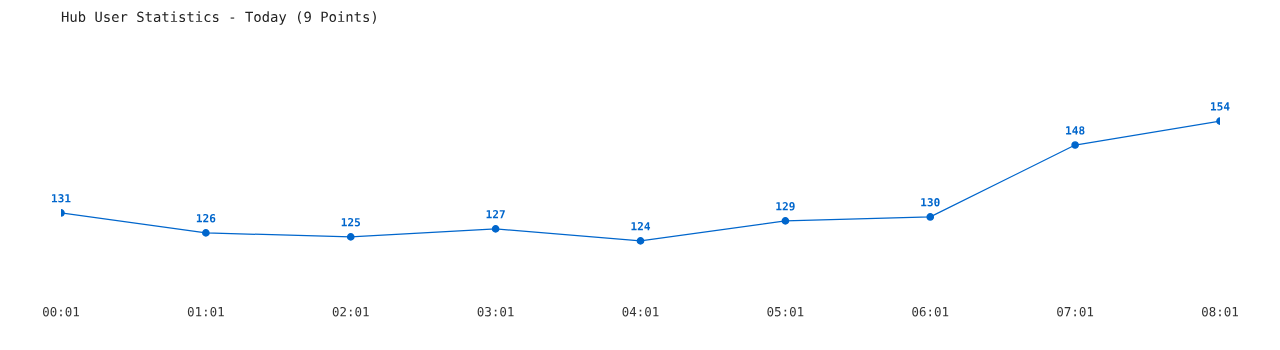 The image size is (1280, 350). I want to click on x-tick-label: 05:01, so click(785, 311).